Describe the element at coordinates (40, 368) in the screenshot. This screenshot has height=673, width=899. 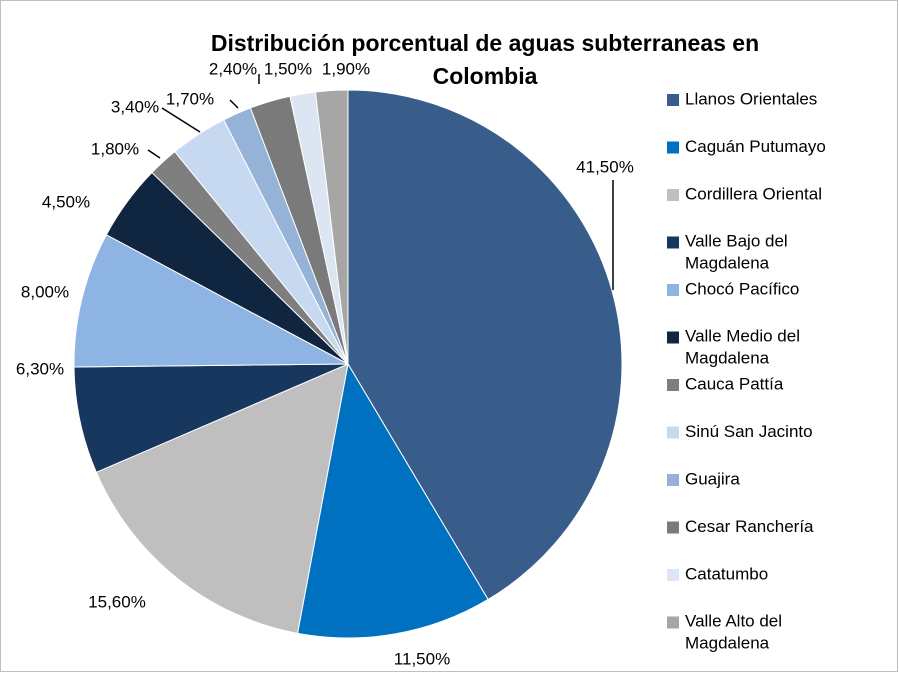
I see `data-label: 6,30%` at that location.